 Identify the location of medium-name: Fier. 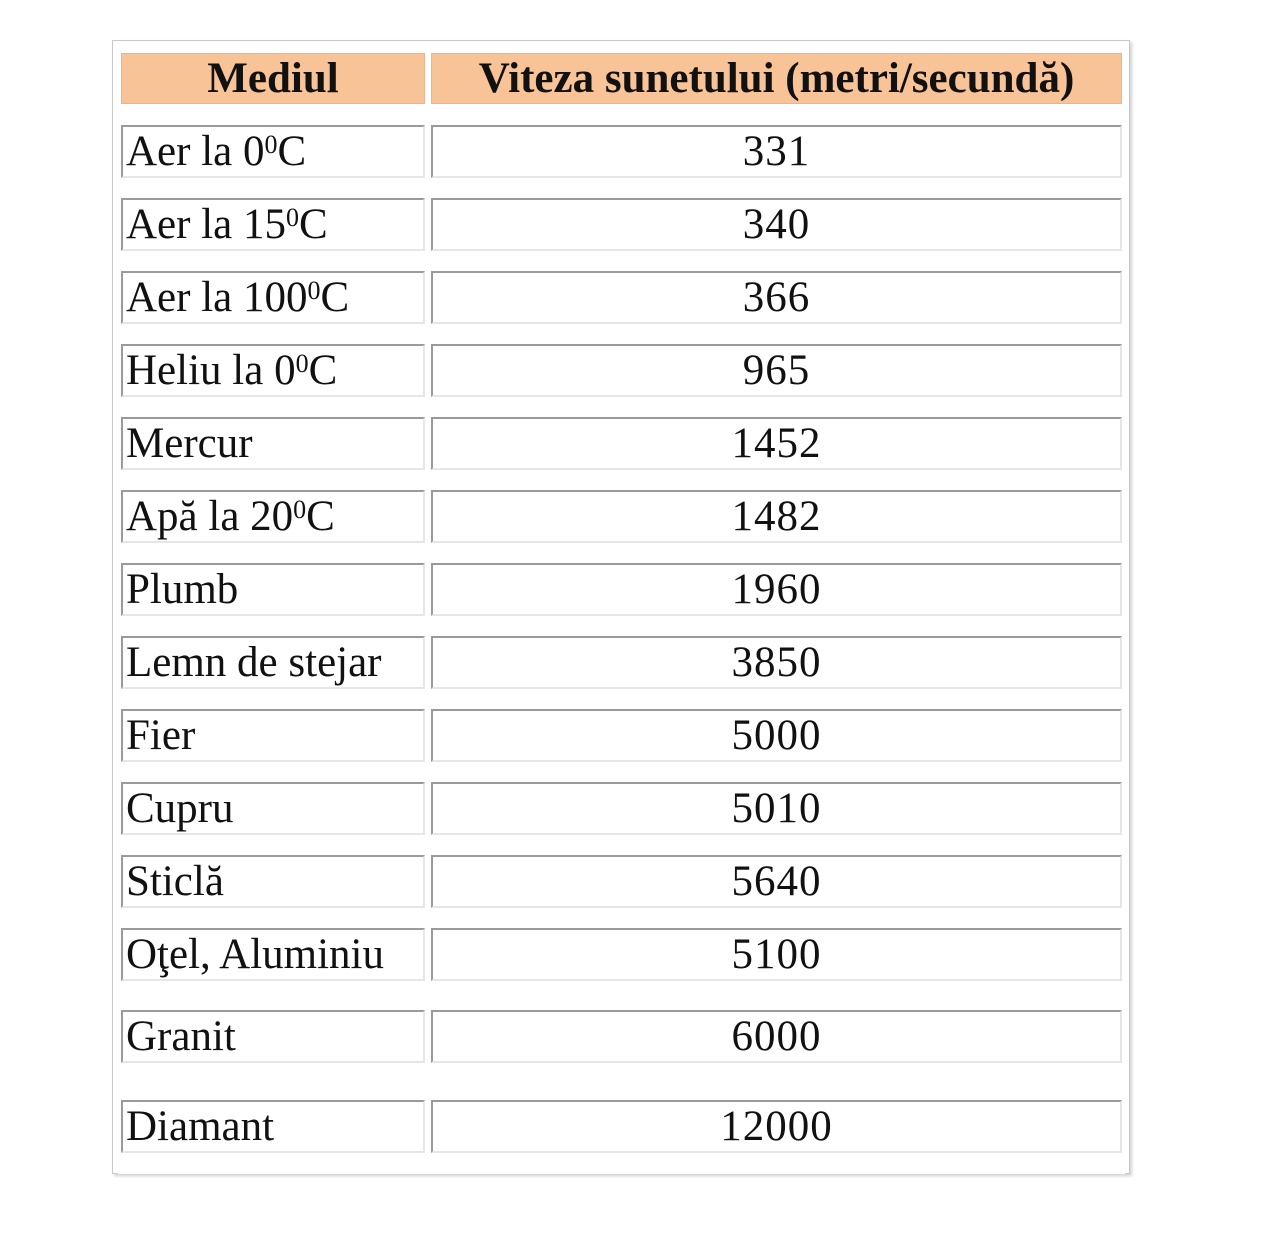
(161, 735).